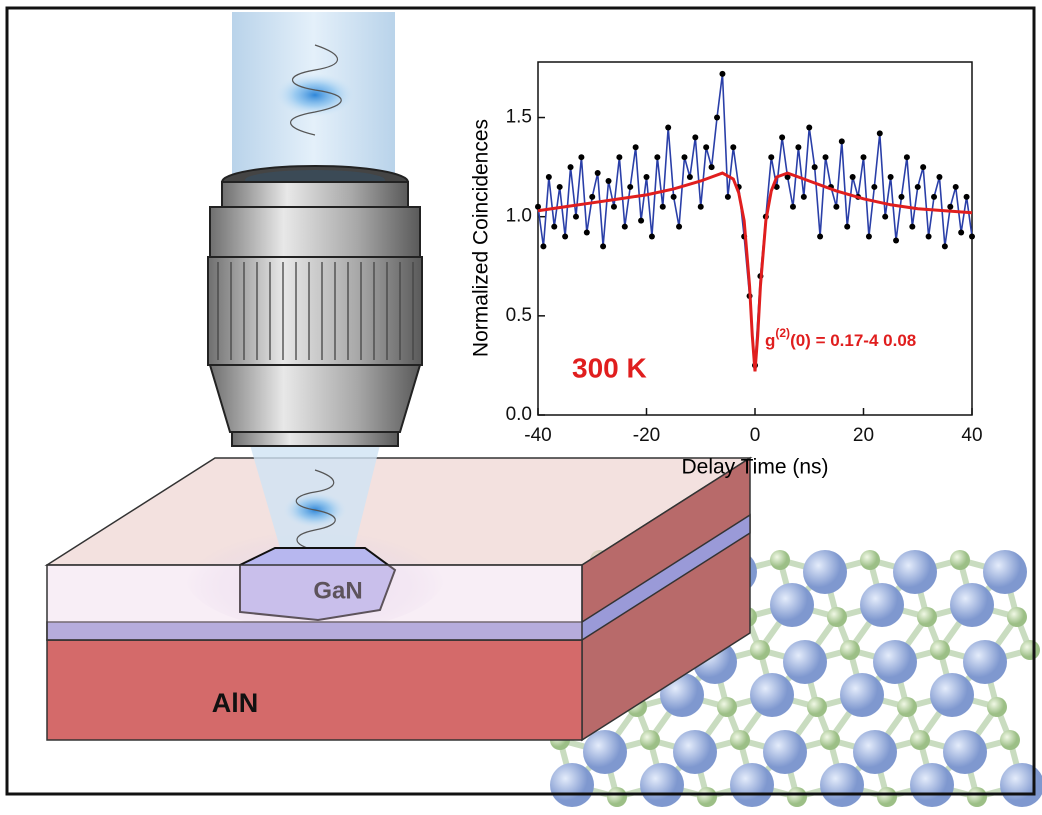  What do you see at coordinates (316, 90) in the screenshot?
I see `wave` at bounding box center [316, 90].